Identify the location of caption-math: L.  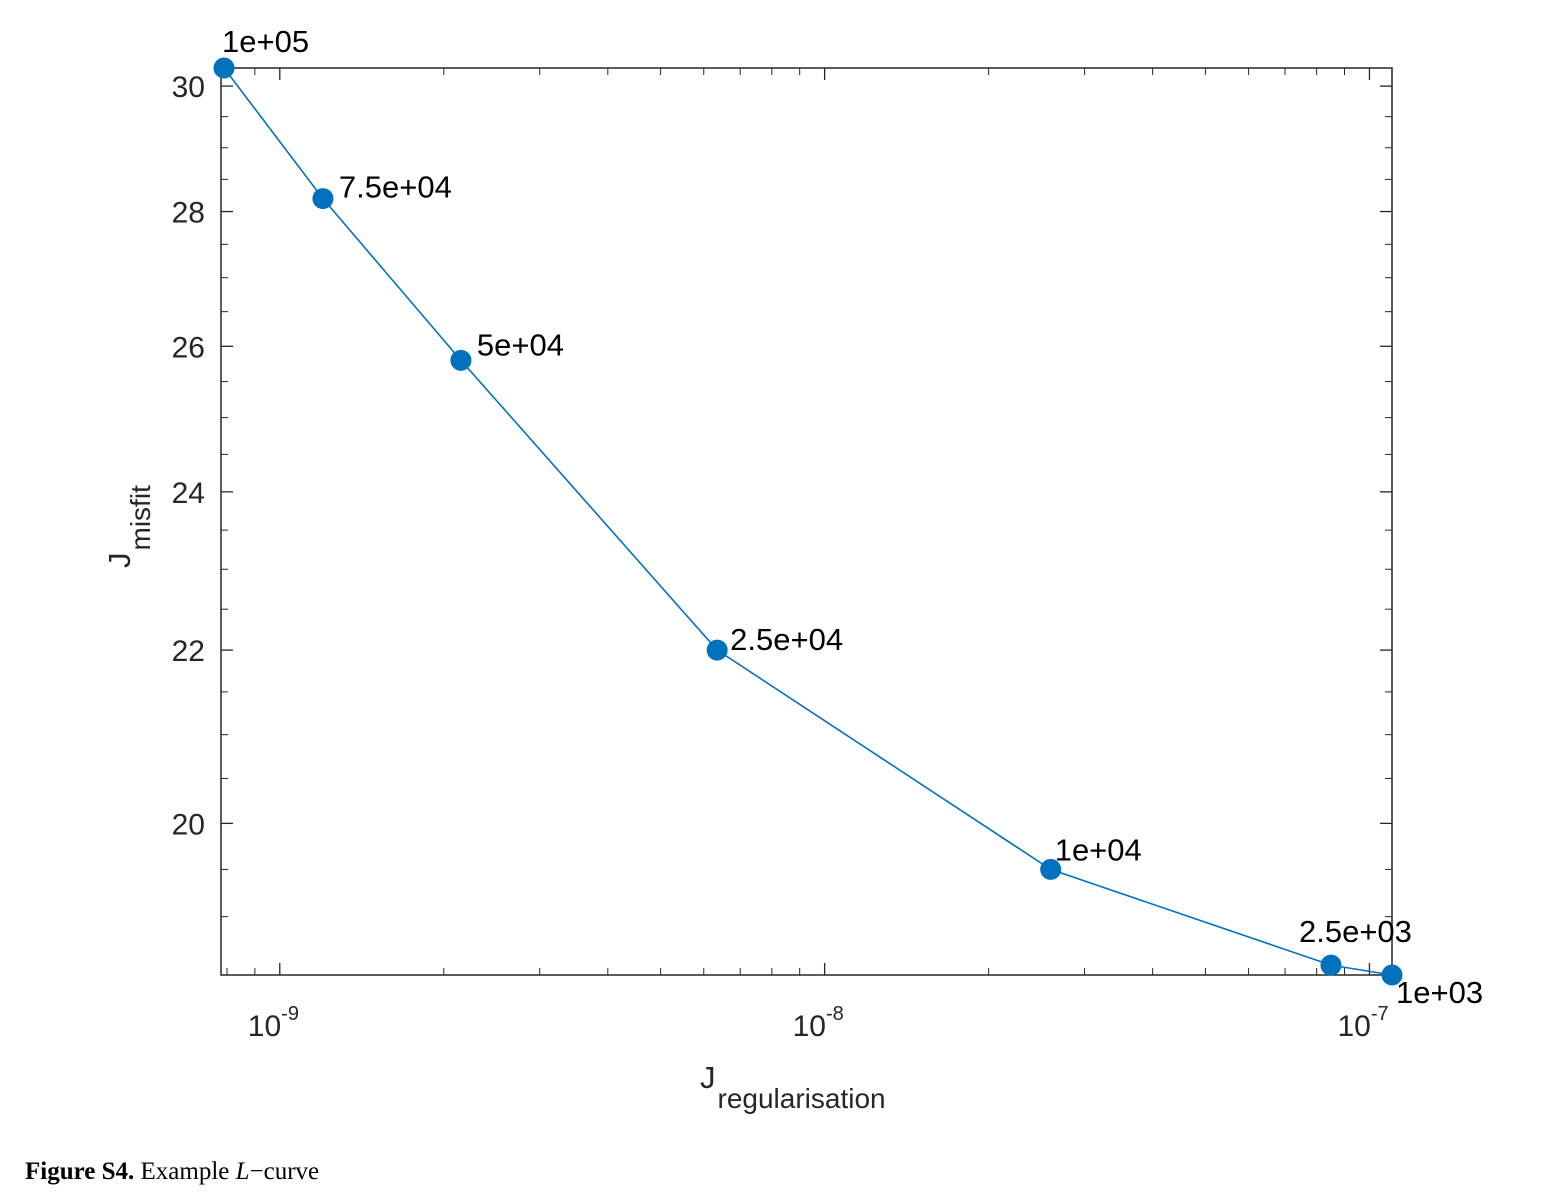
(242, 1171).